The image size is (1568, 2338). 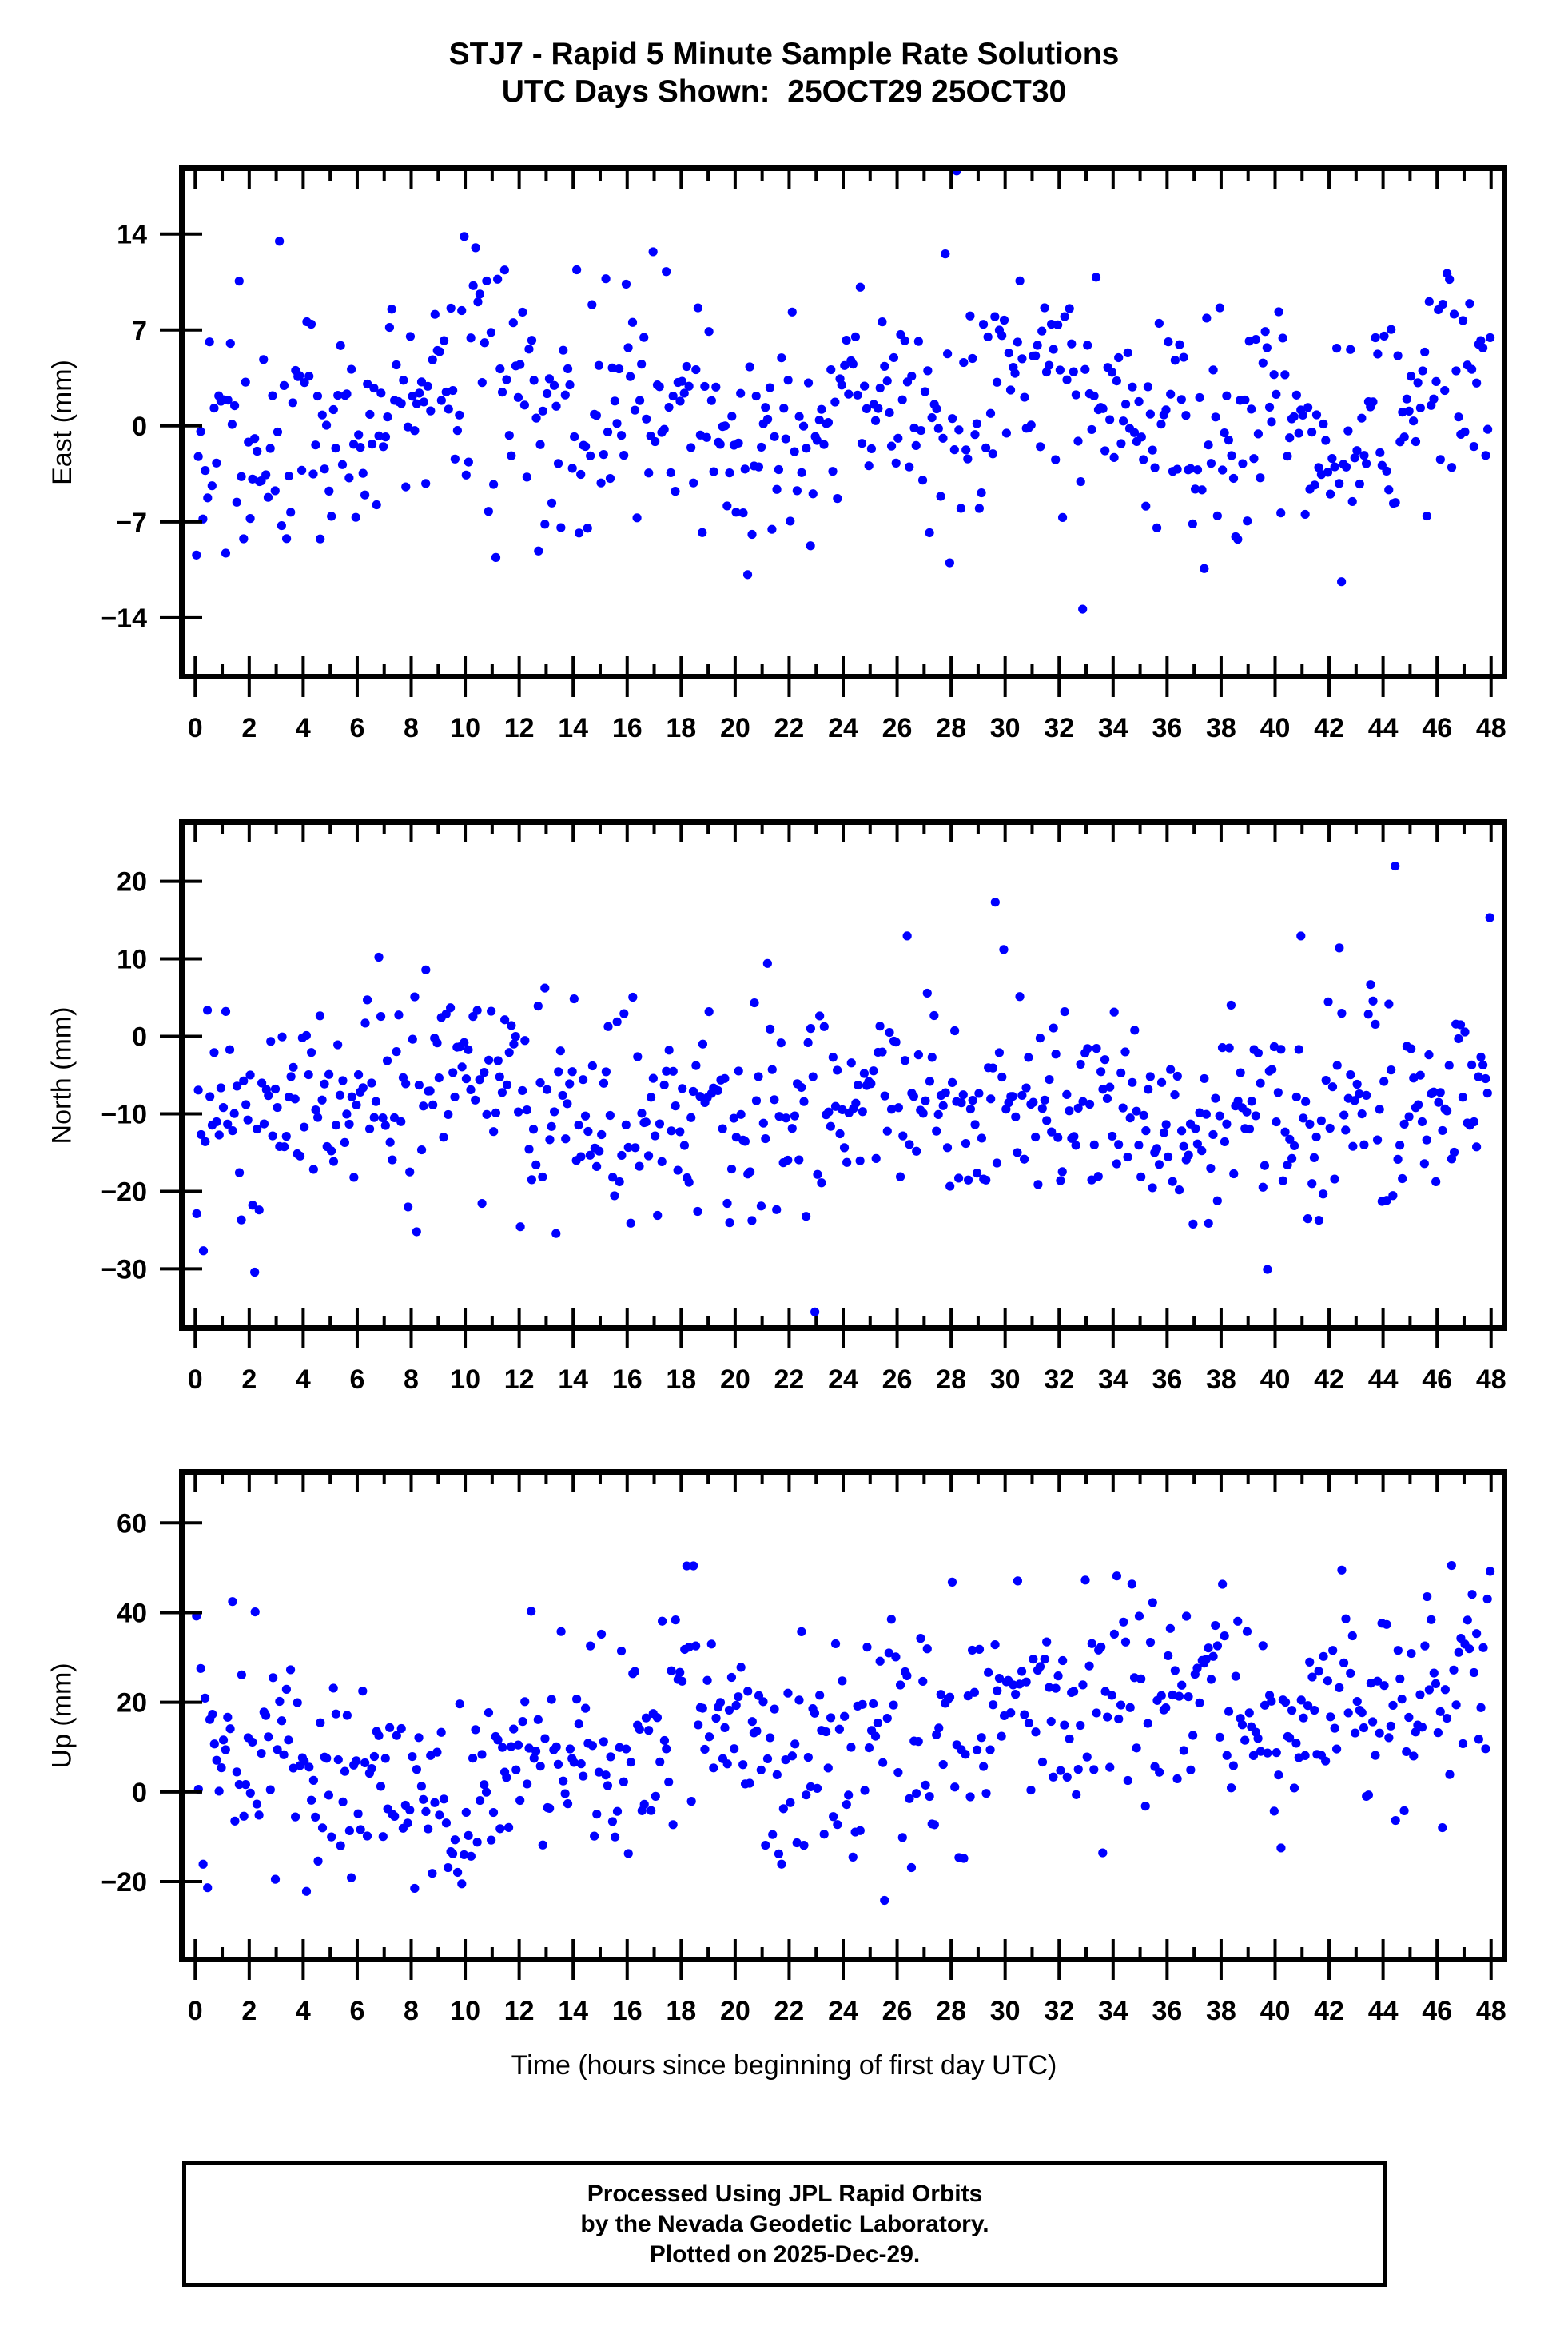 I want to click on x-tick-label: 24, so click(x=843, y=728).